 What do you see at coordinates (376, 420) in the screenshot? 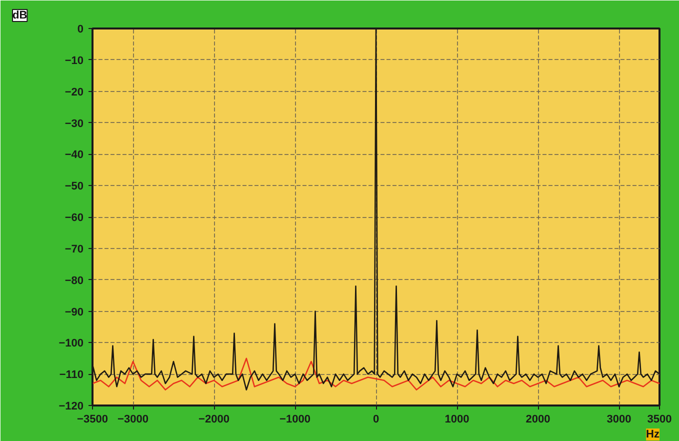
I see `x-tick-label: 0` at bounding box center [376, 420].